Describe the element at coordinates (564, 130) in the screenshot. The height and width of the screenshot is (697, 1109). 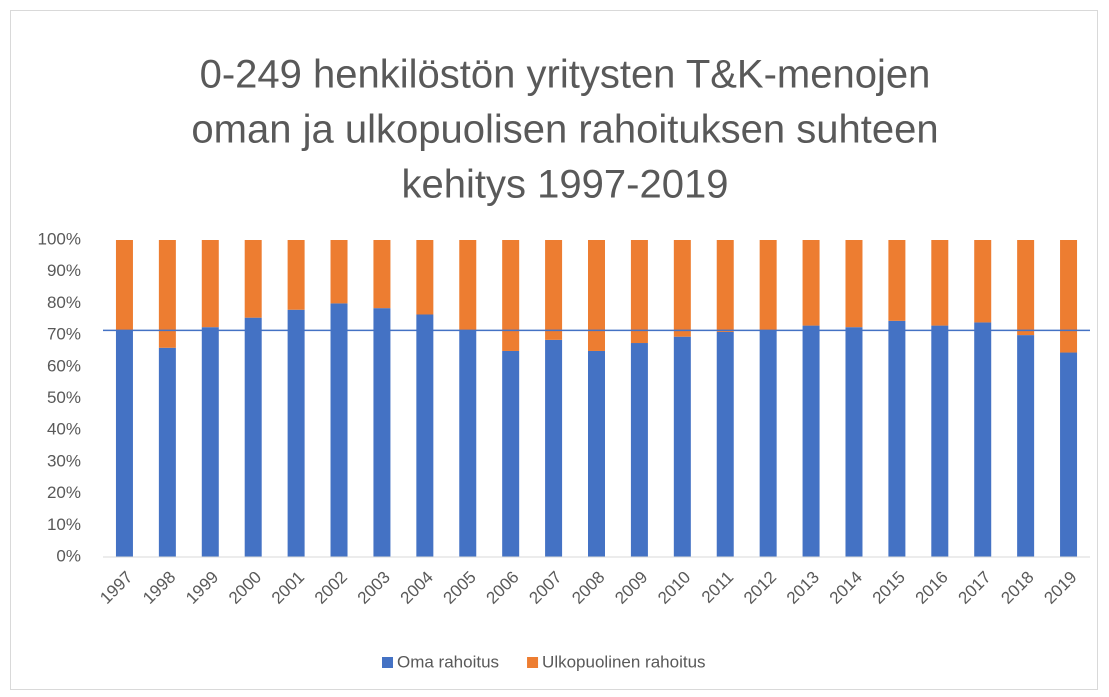
I see `chart-title: oman ja ulkopuolisen rahoituksen suhteen` at that location.